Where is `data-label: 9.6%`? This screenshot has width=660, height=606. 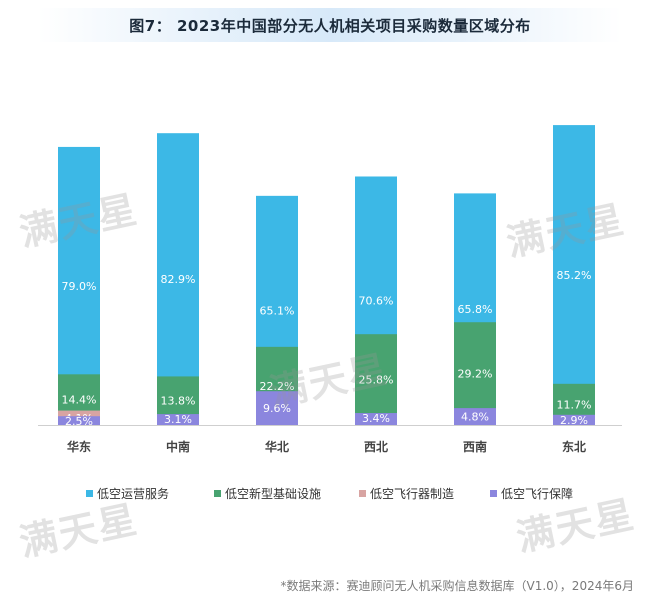
data-label: 9.6% is located at coordinates (277, 408).